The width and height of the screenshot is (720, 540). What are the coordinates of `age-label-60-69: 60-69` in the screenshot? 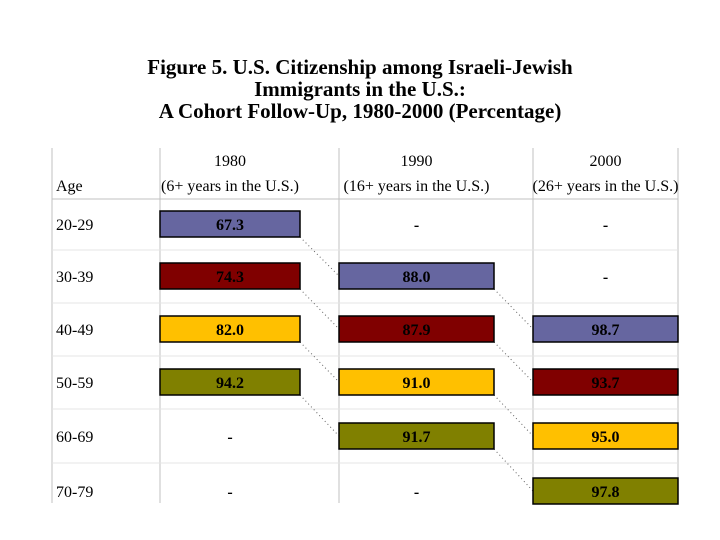 It's located at (74, 437).